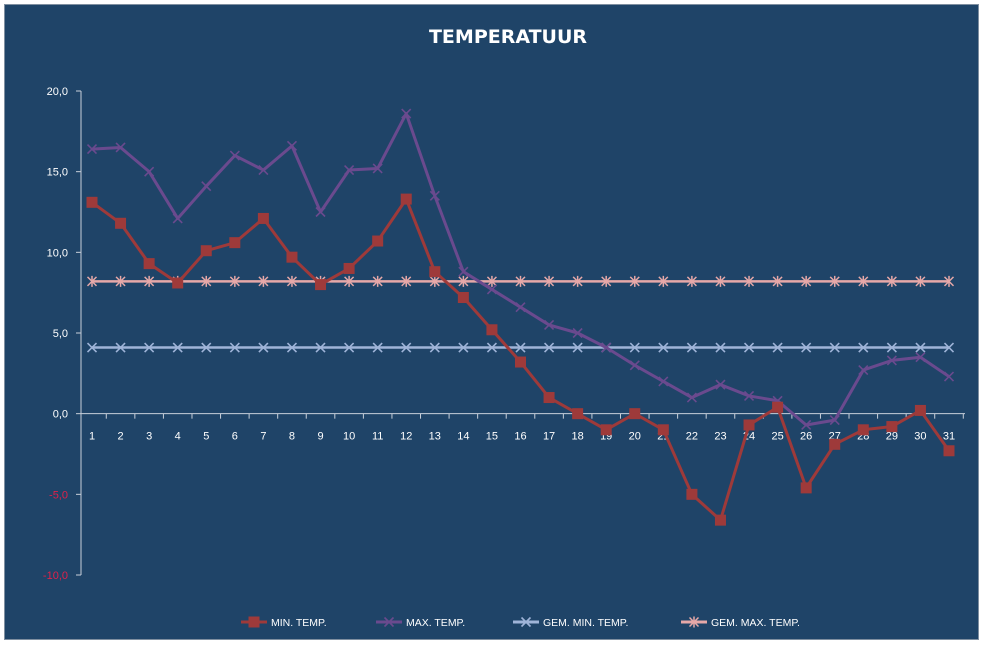 The image size is (987, 648). What do you see at coordinates (57, 253) in the screenshot?
I see `y-tick-label: 10,0` at bounding box center [57, 253].